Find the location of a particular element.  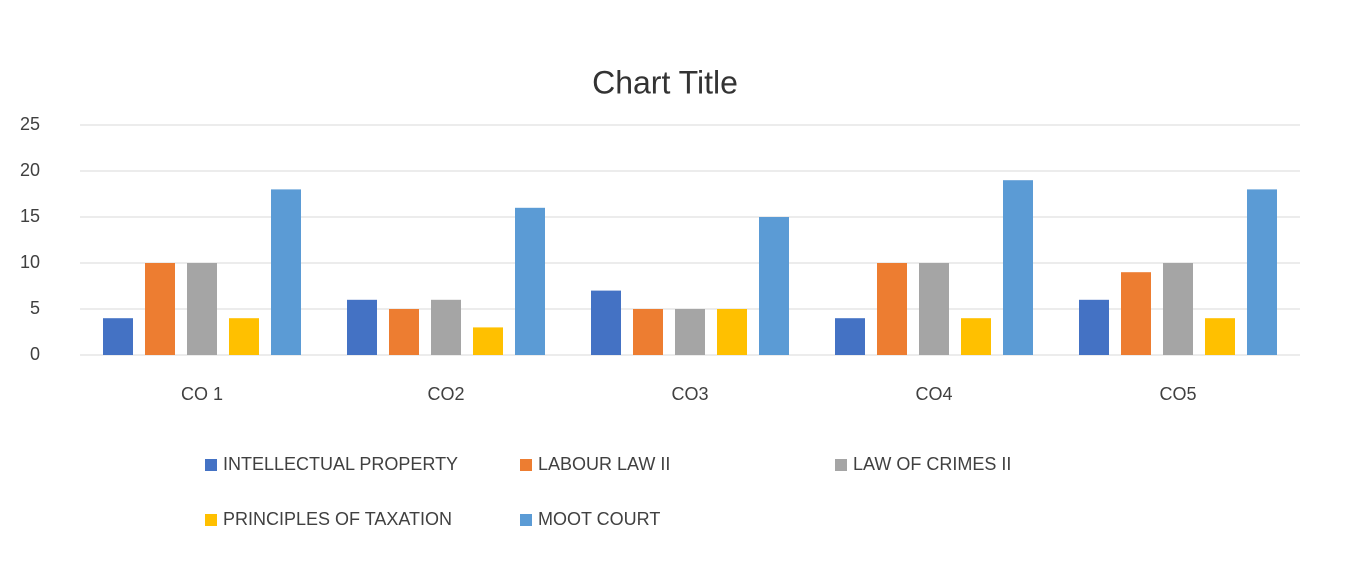

y-tick-label: 20 is located at coordinates (30, 170).